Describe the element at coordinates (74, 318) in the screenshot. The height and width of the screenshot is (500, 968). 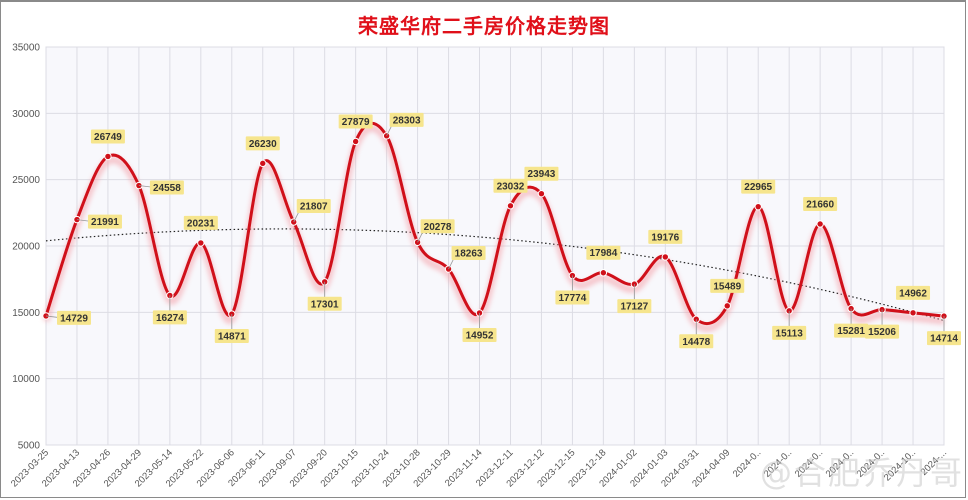
I see `svg-text: 14729` at that location.